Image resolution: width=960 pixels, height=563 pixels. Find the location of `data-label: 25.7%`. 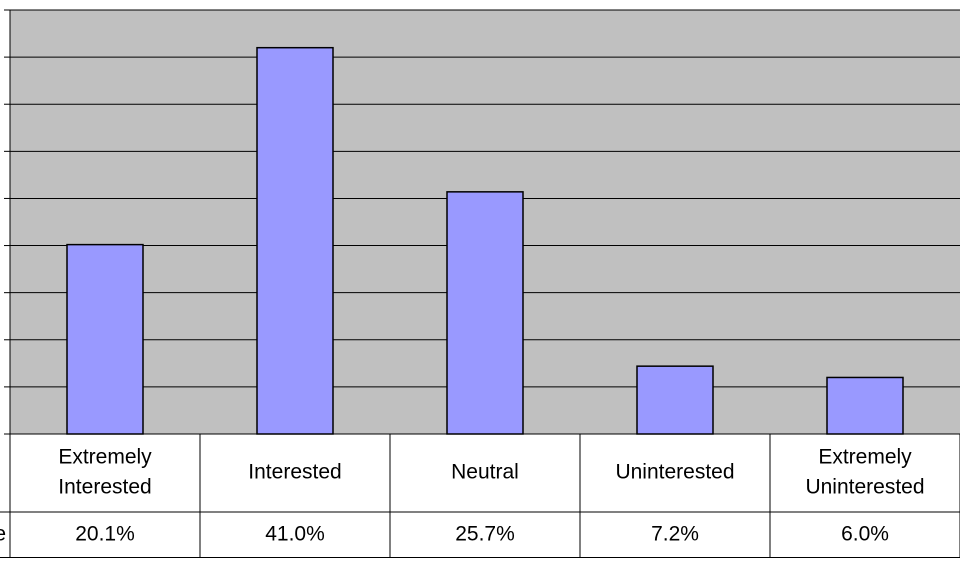

data-label: 25.7% is located at coordinates (485, 534).